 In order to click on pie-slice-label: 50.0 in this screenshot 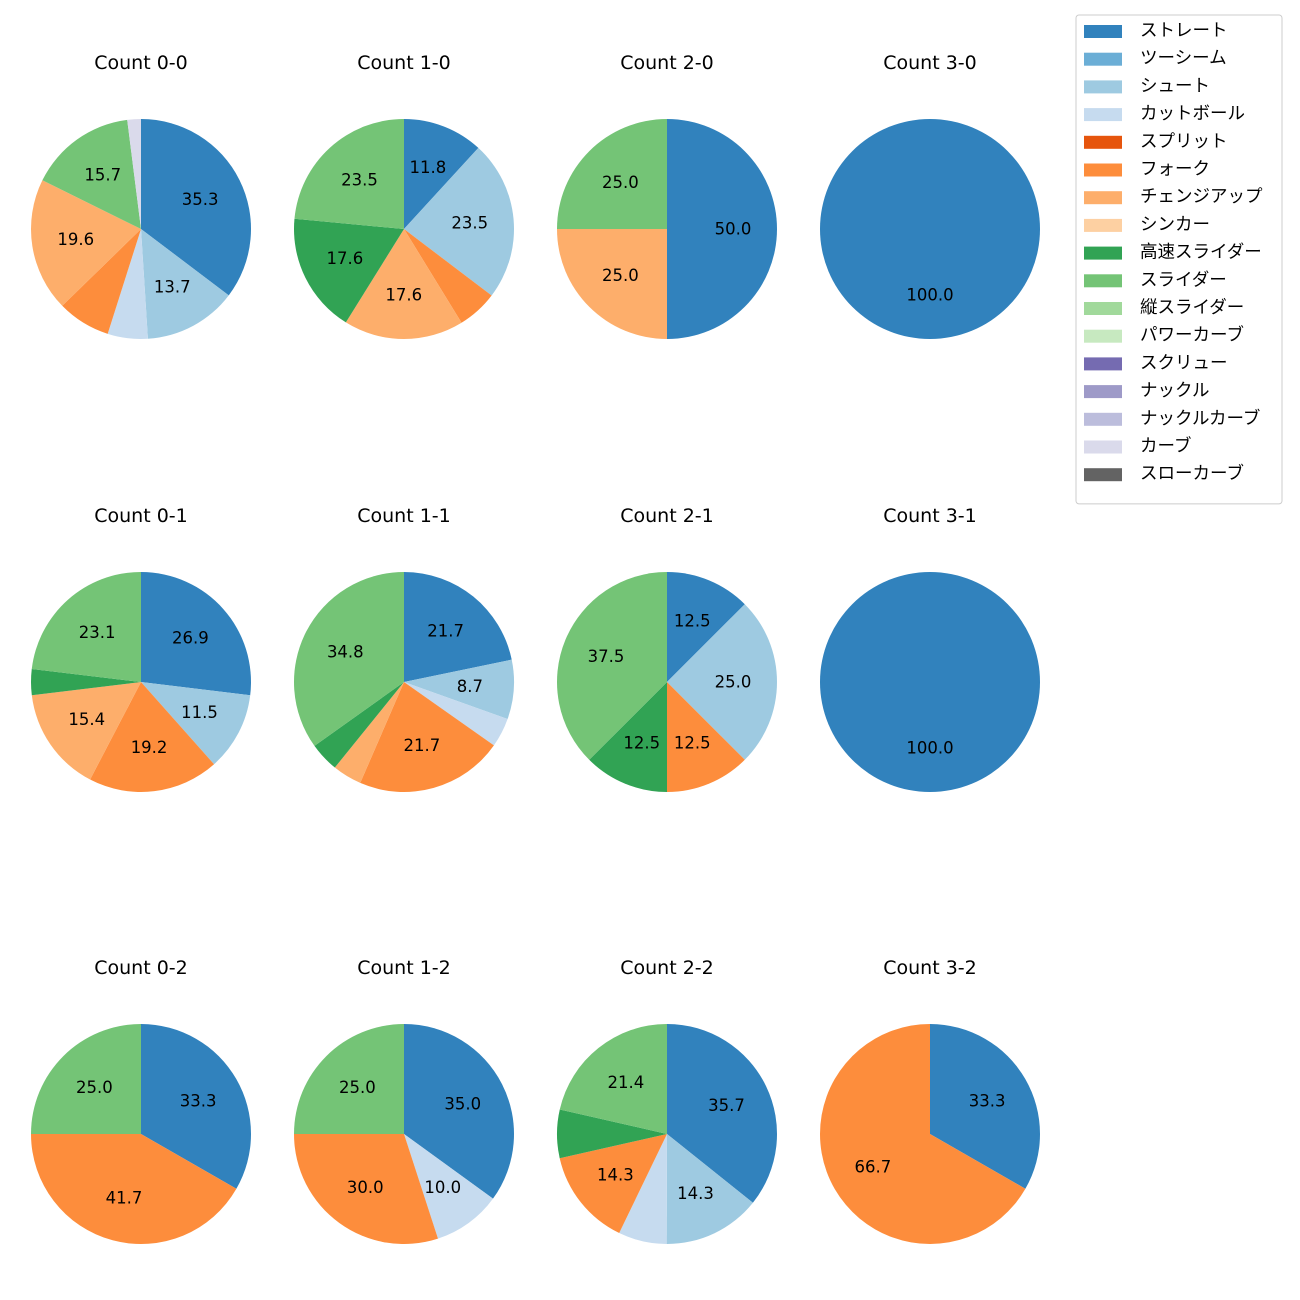, I will do `click(733, 229)`.